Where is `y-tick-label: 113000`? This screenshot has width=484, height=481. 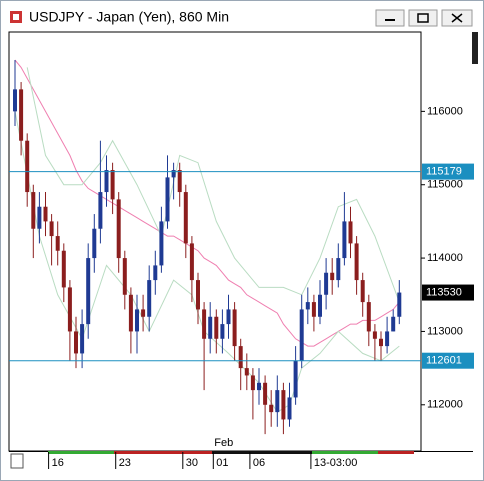
y-tick-label: 113000 is located at coordinates (445, 331).